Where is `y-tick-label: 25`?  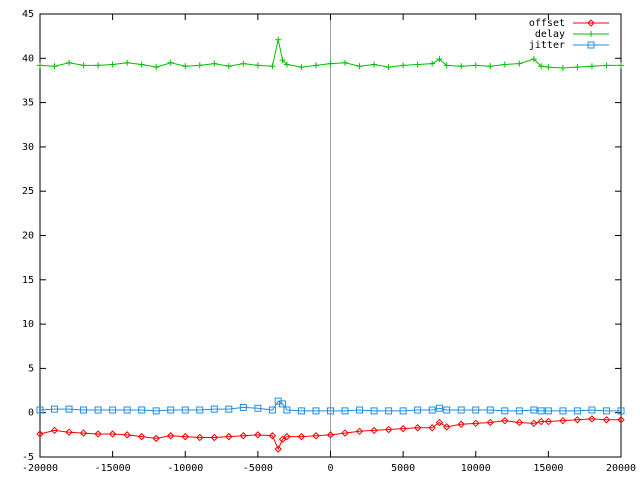
y-tick-label: 25 is located at coordinates (28, 191).